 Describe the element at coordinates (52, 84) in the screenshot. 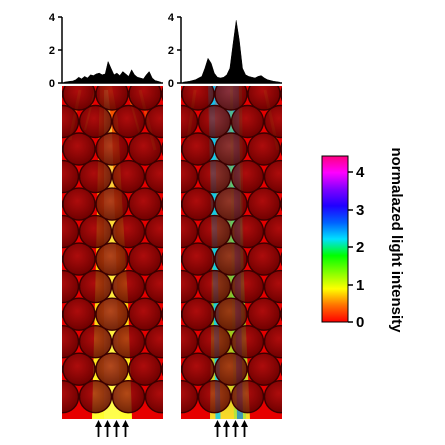

I see `left-hist-tick-label: 0` at that location.